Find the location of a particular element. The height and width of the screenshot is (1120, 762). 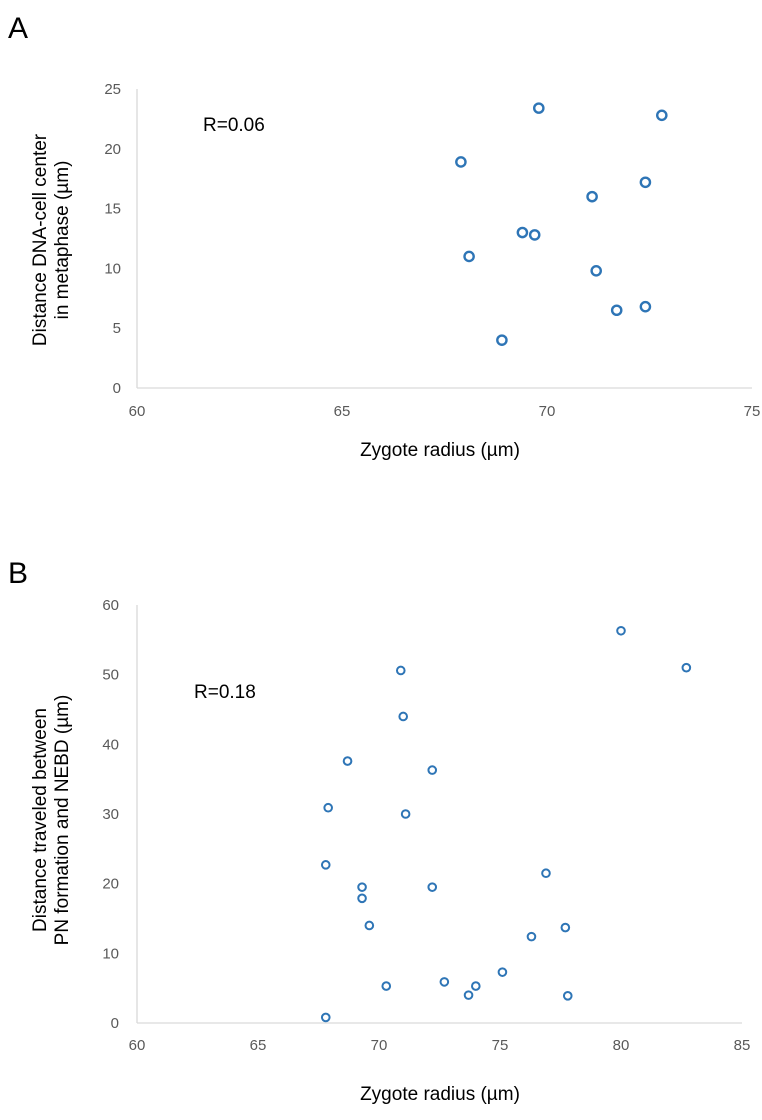

y-tick-label: 5 is located at coordinates (117, 328).